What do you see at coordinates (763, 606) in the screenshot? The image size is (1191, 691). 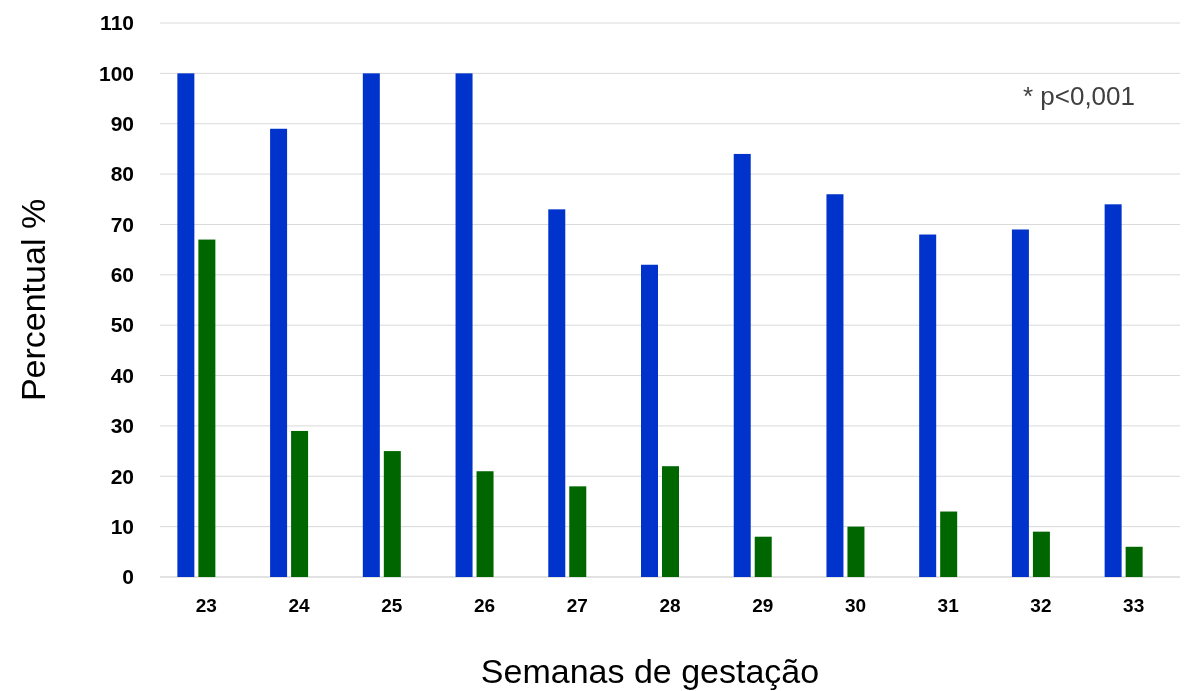 I see `x-tick-label: 29` at bounding box center [763, 606].